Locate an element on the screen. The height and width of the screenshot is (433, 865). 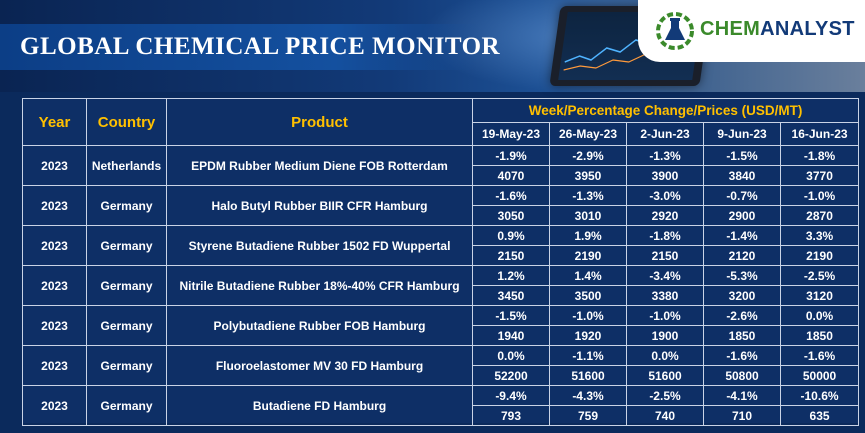
header-week-change-prices: Week/Percentage Change/Prices (USD/MT) is located at coordinates (665, 110).